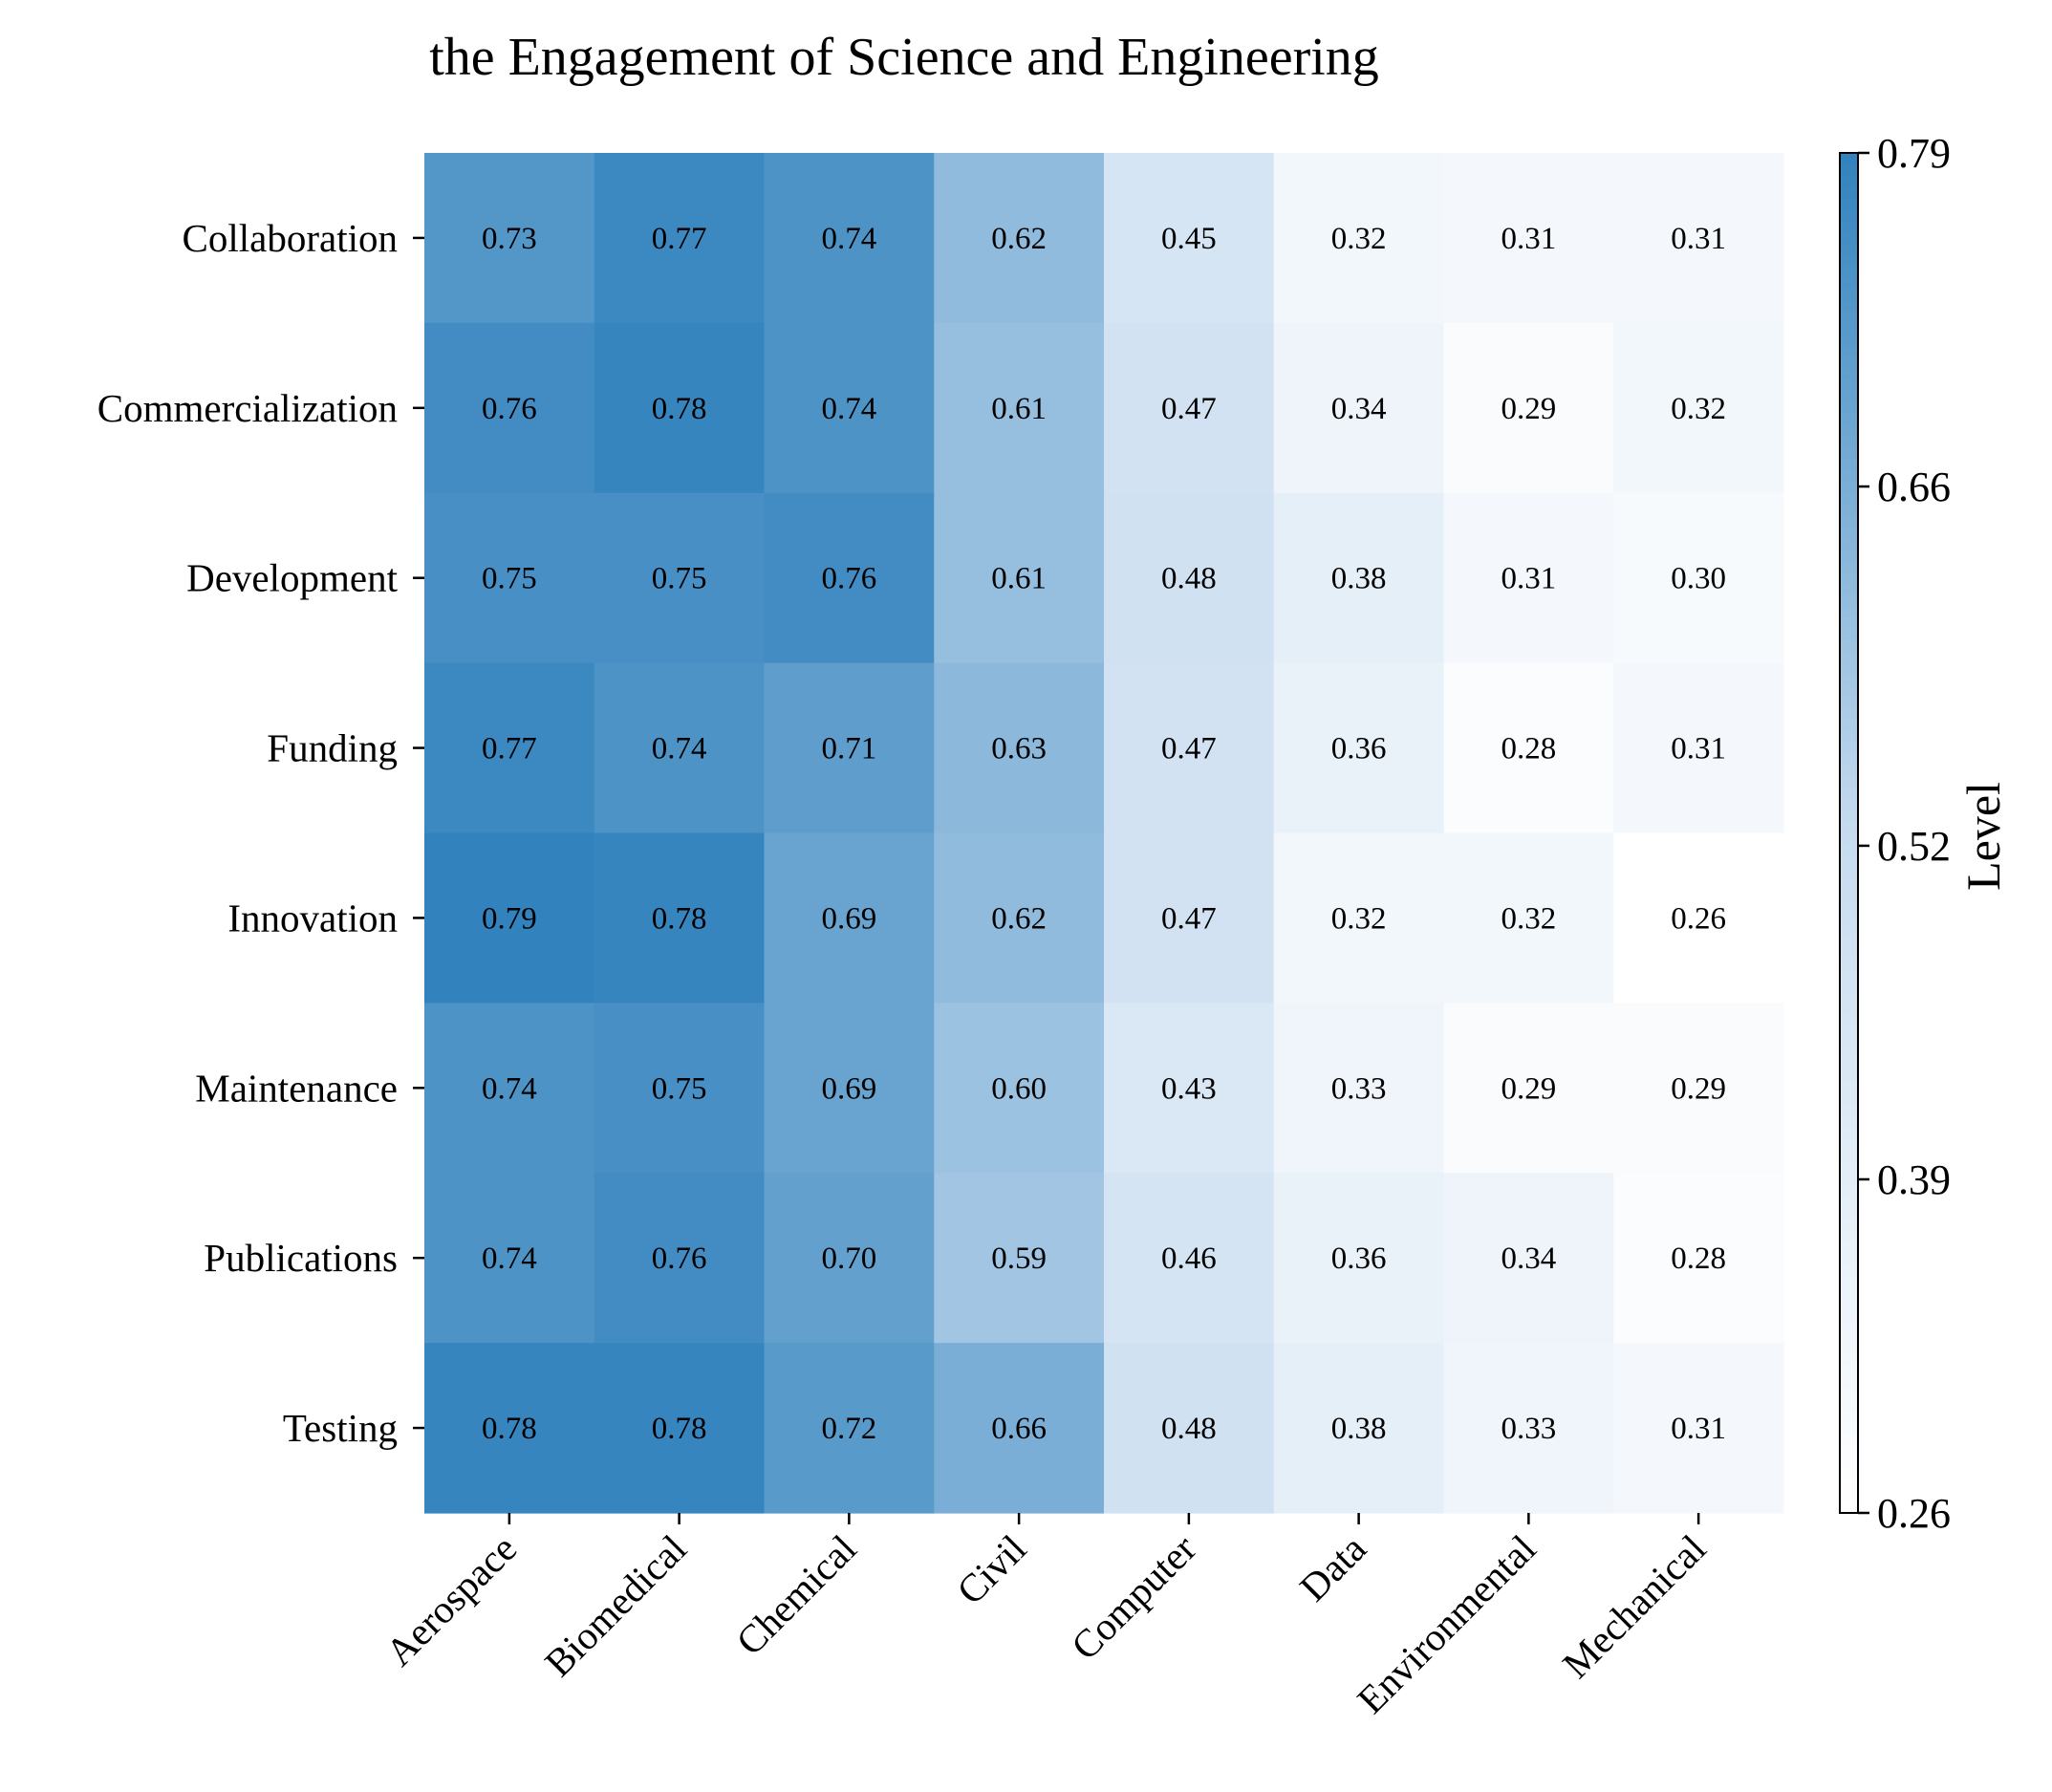 Image resolution: width=2052 pixels, height=1792 pixels. What do you see at coordinates (680, 918) in the screenshot?
I see `cell-value-label: 0.78` at bounding box center [680, 918].